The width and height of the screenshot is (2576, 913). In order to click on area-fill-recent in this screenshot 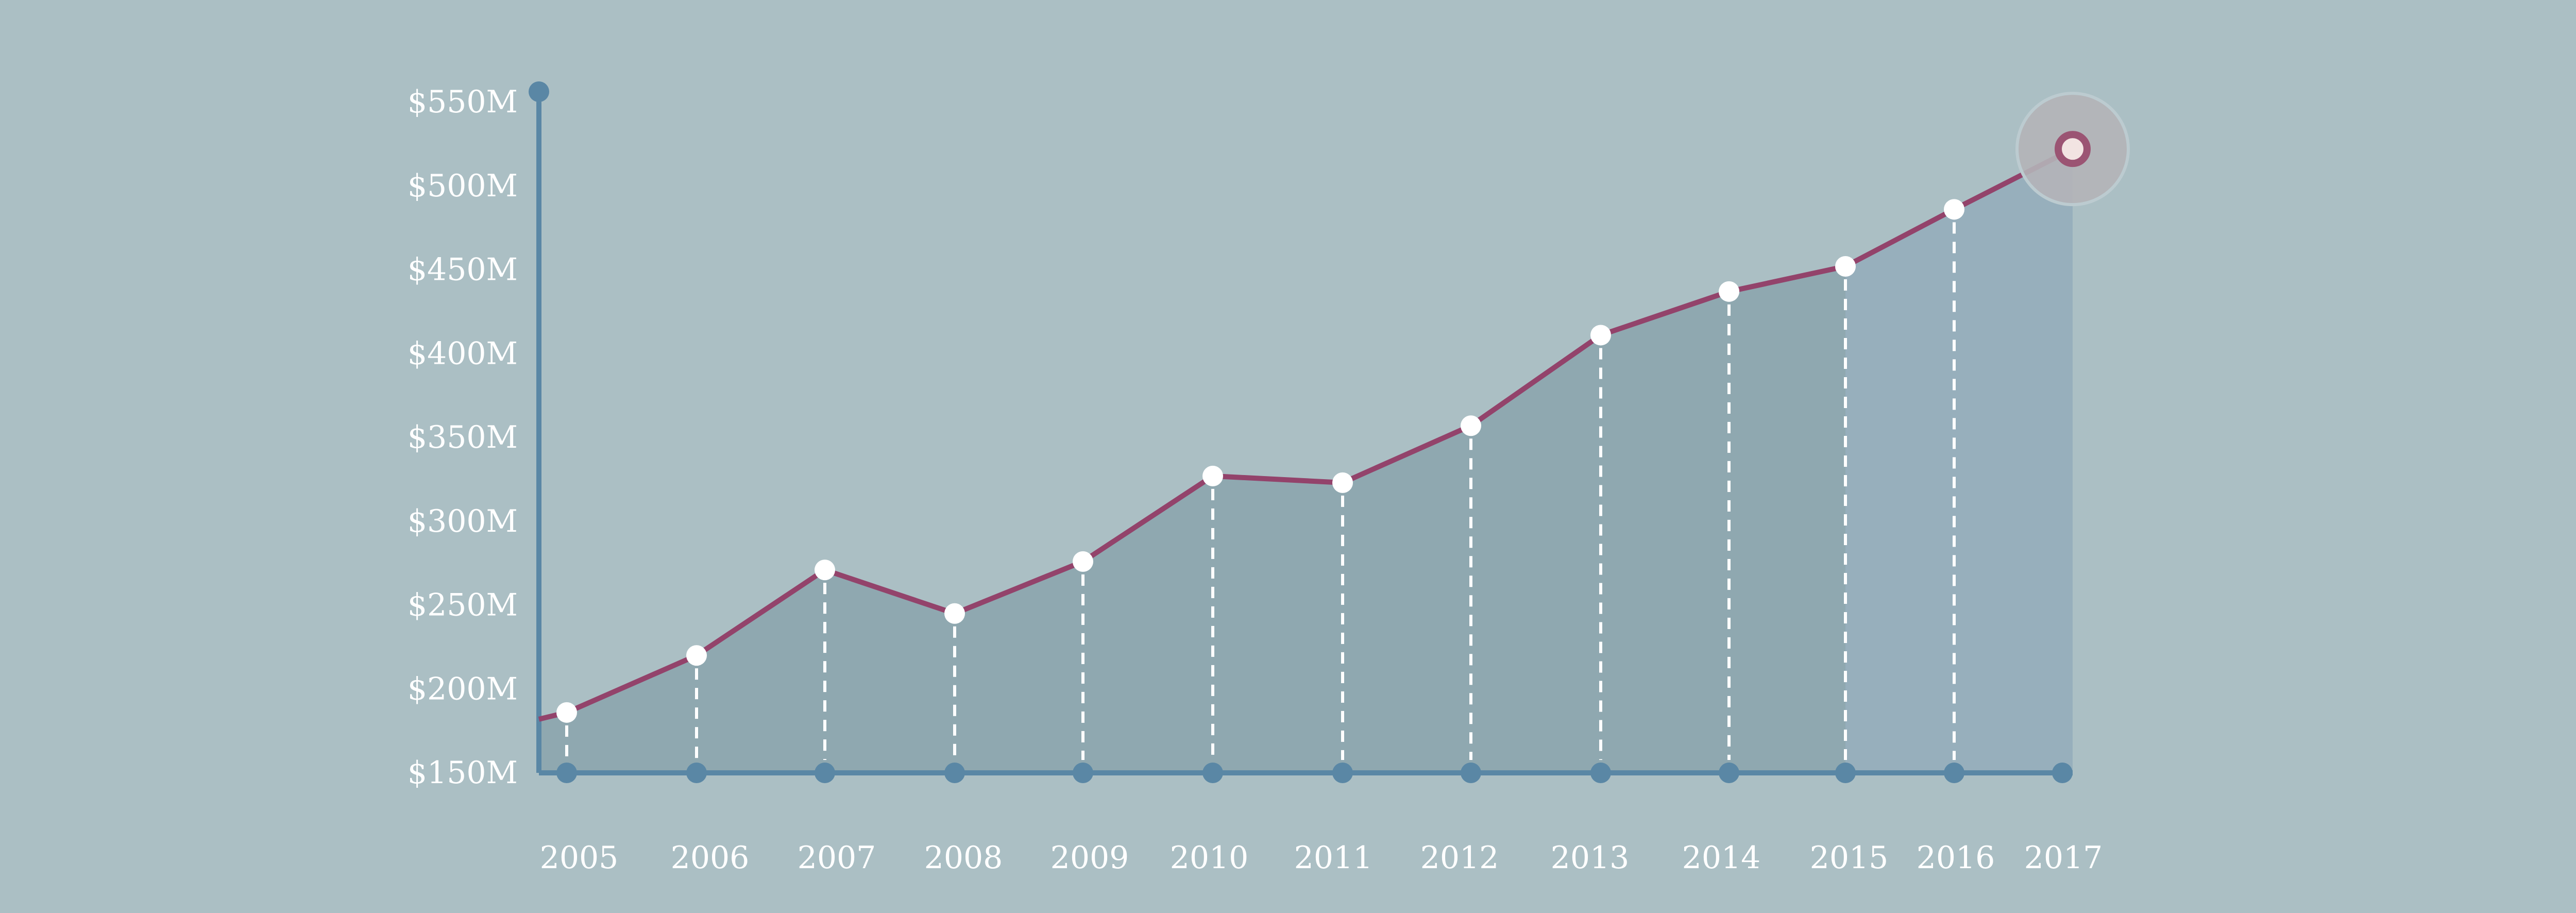, I will do `click(1959, 461)`.